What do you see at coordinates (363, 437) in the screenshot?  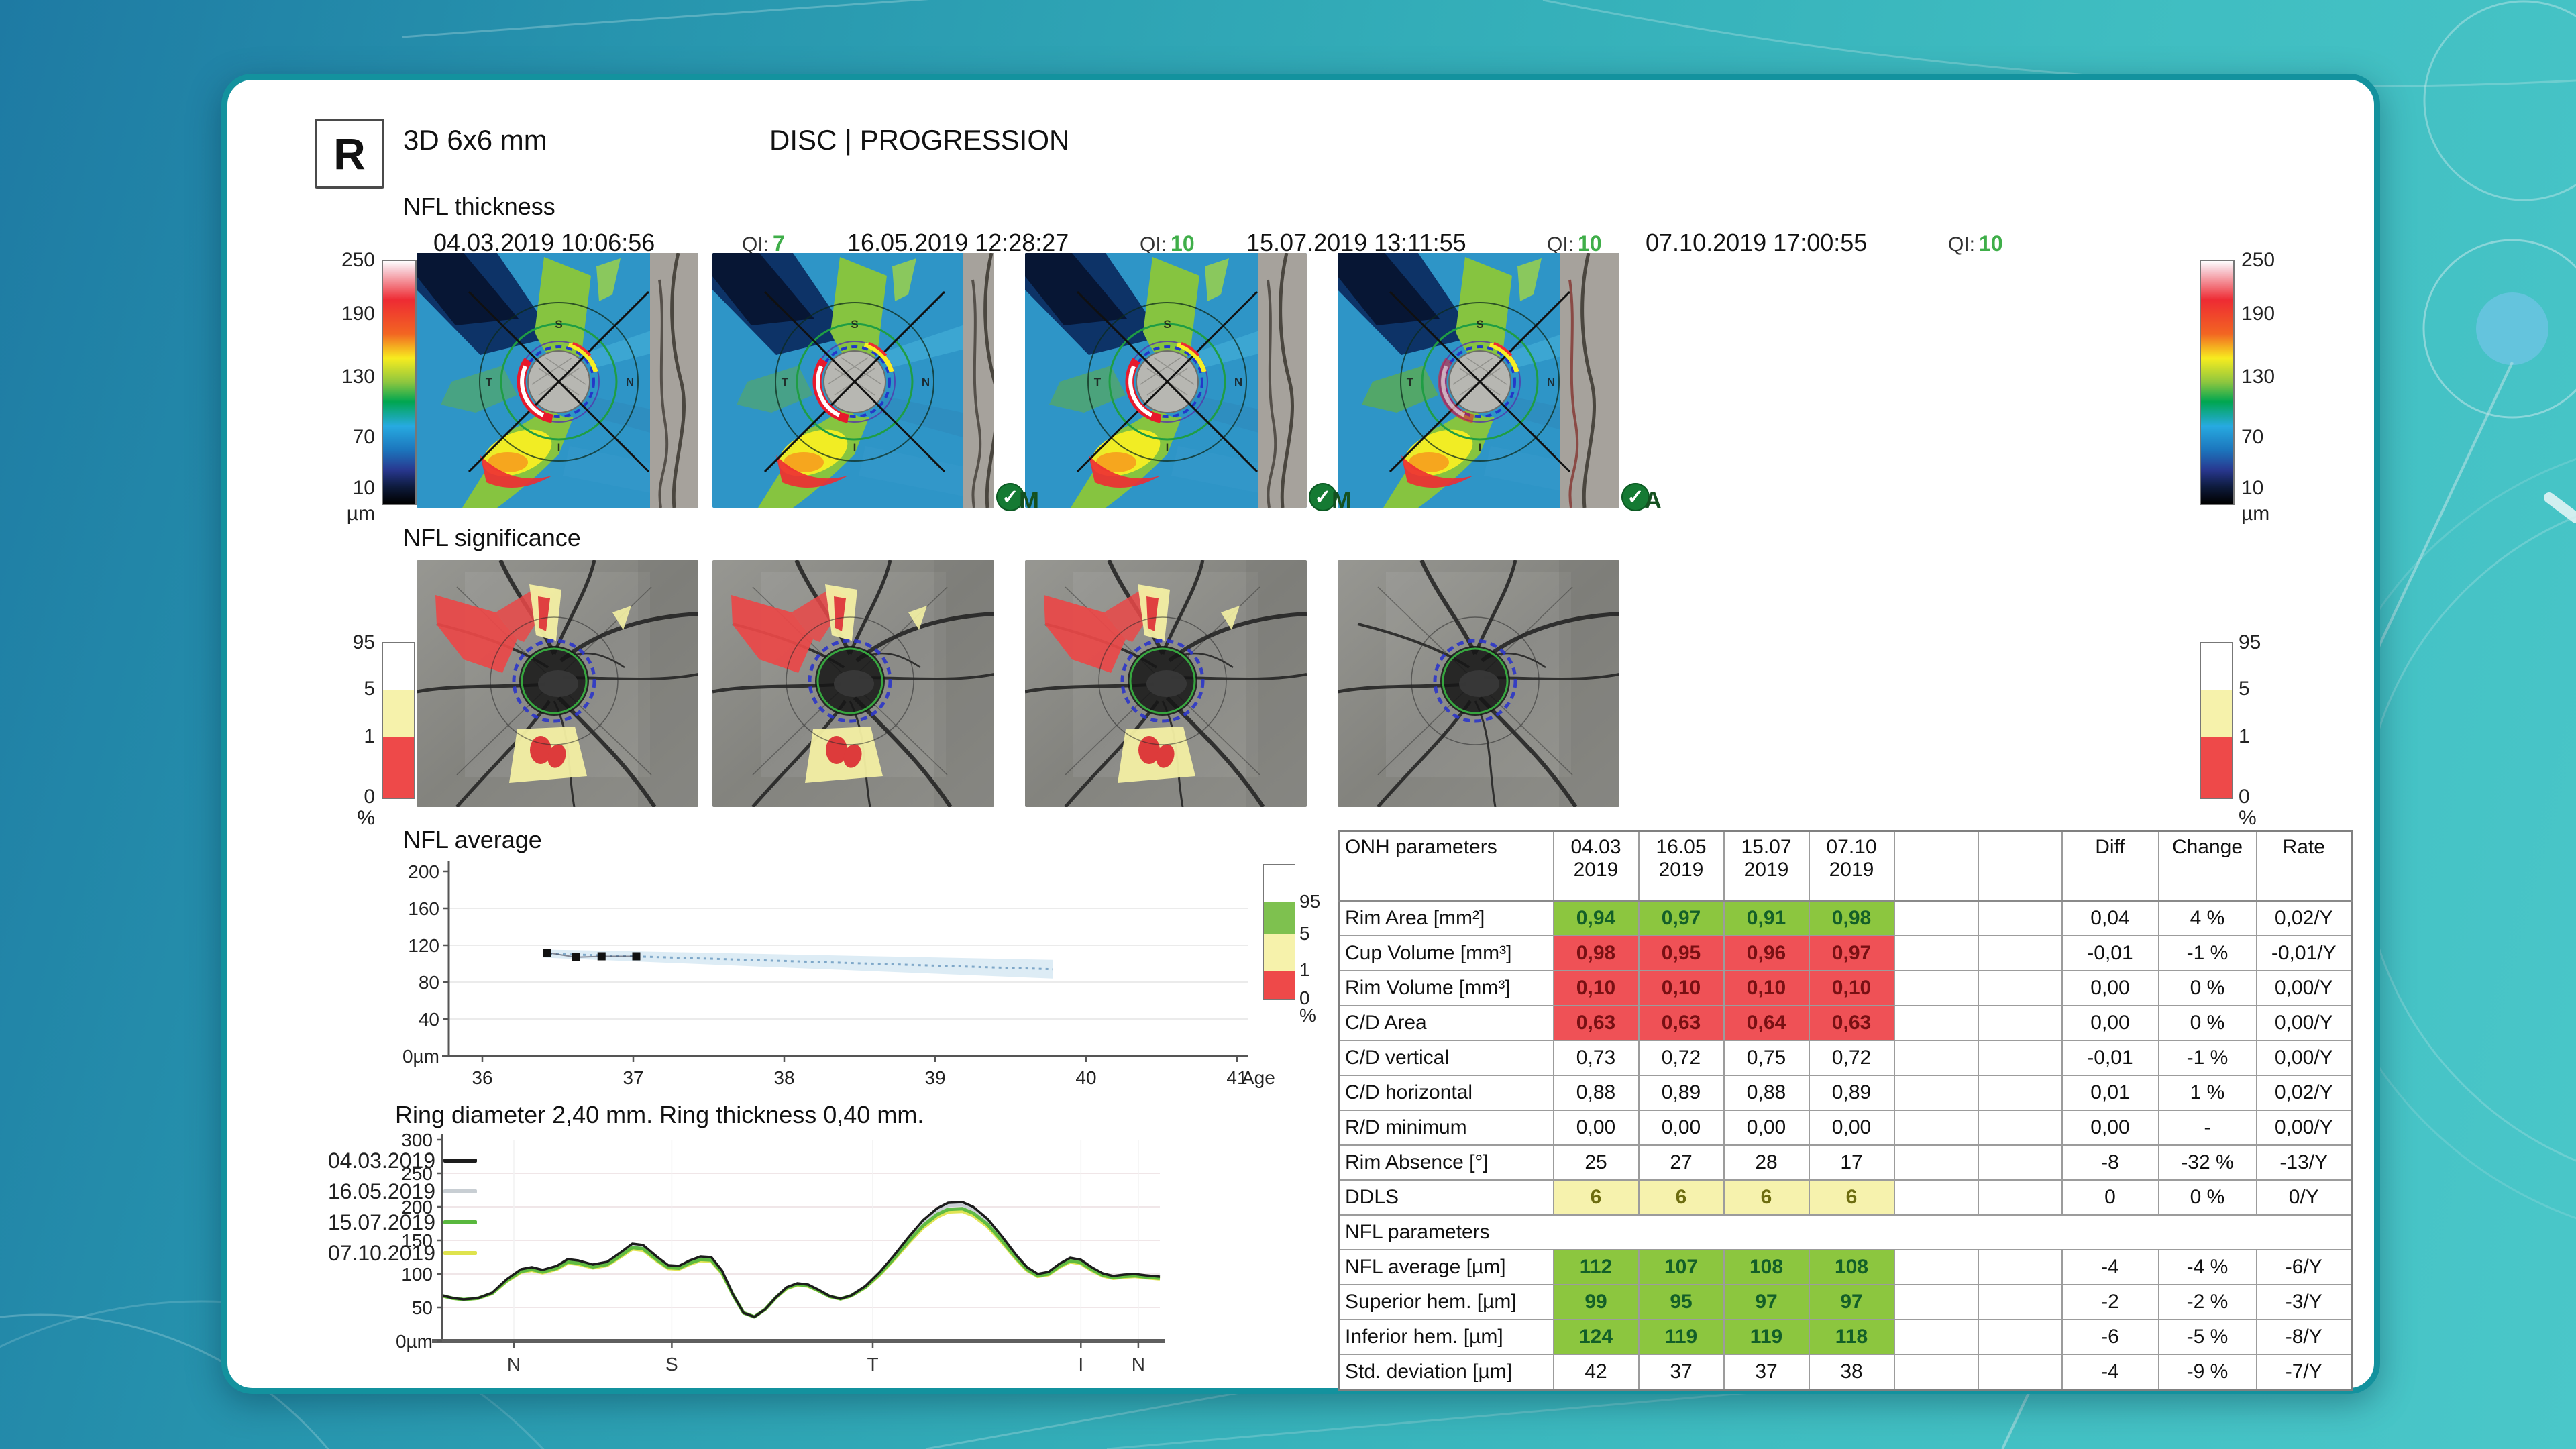 I see `thickness-scale-tick: 70` at bounding box center [363, 437].